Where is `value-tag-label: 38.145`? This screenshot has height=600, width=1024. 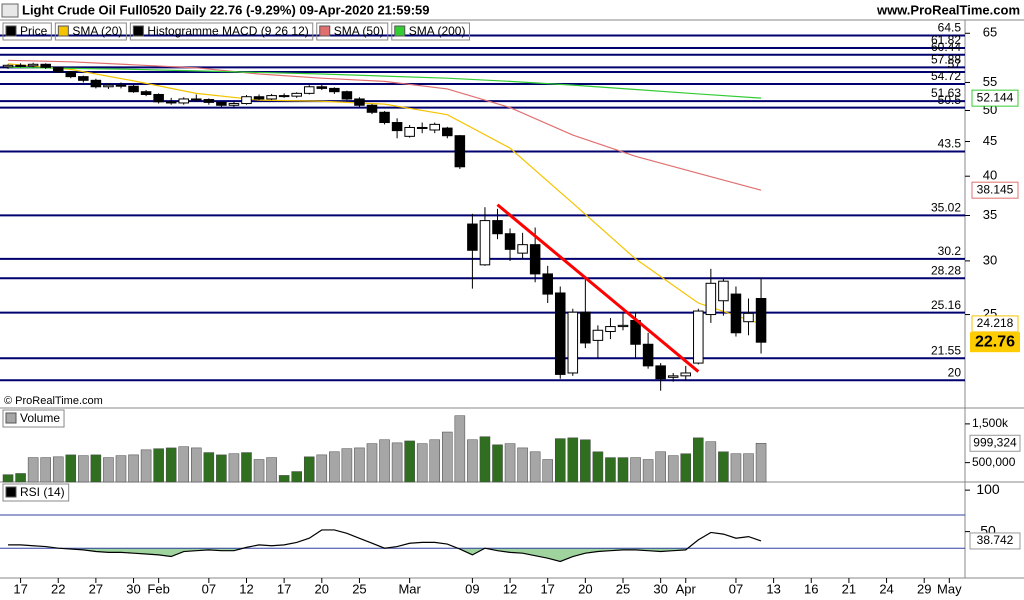
value-tag-label: 38.145 is located at coordinates (995, 189).